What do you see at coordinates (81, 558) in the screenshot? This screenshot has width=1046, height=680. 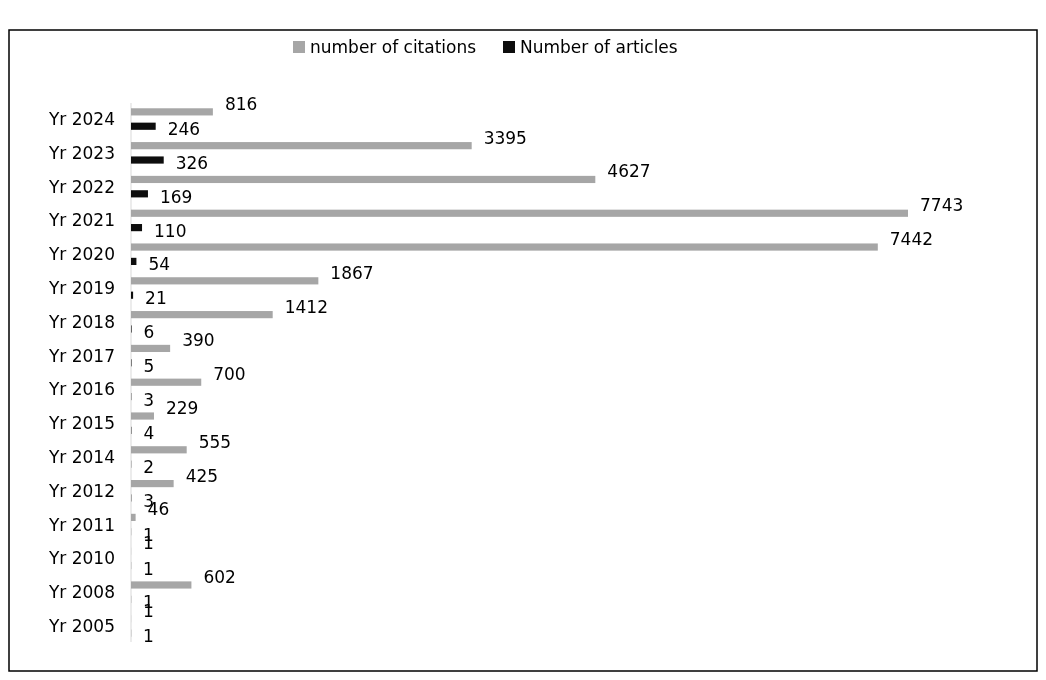 I see `y-tick-label: Yr 2010` at bounding box center [81, 558].